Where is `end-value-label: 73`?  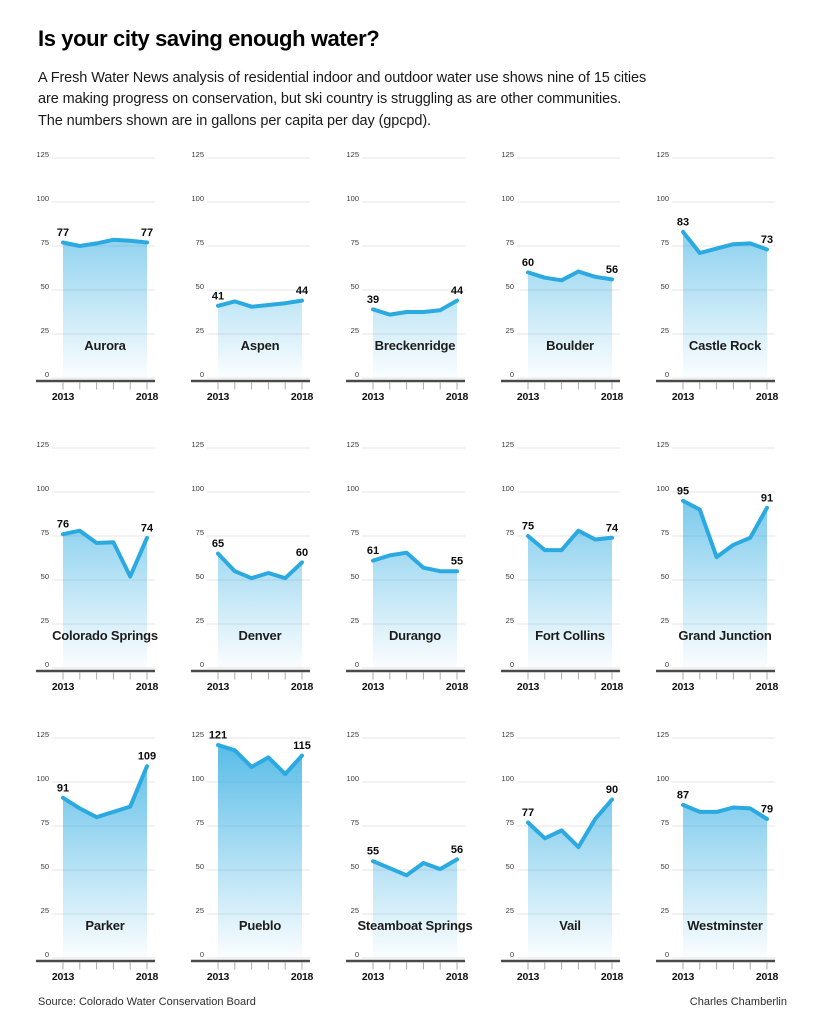
end-value-label: 73 is located at coordinates (767, 240).